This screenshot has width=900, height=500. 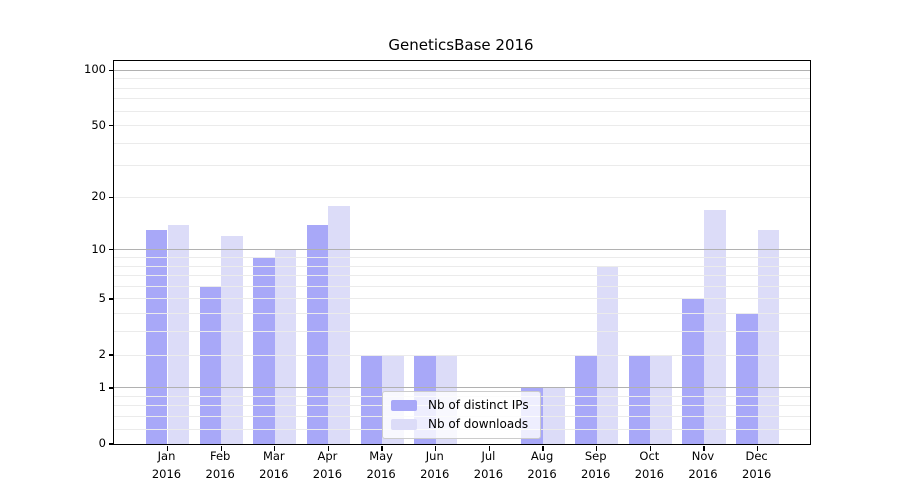 What do you see at coordinates (586, 399) in the screenshot?
I see `bar-ips-sep` at bounding box center [586, 399].